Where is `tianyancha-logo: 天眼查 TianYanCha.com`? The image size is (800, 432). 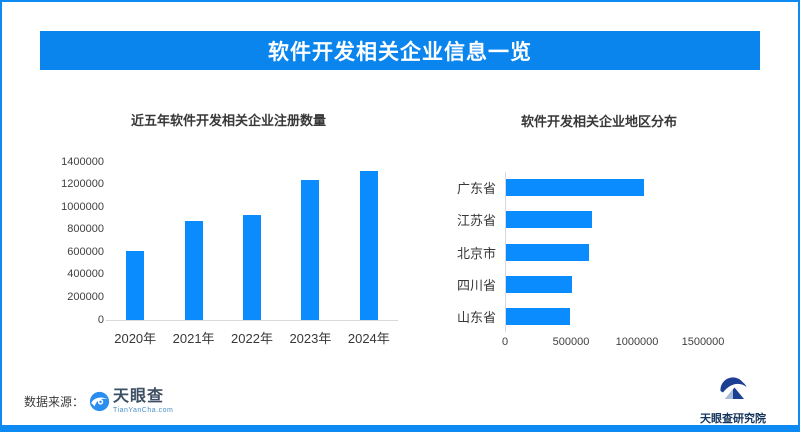
tianyancha-logo: 天眼查 TianYanCha.com is located at coordinates (131, 400).